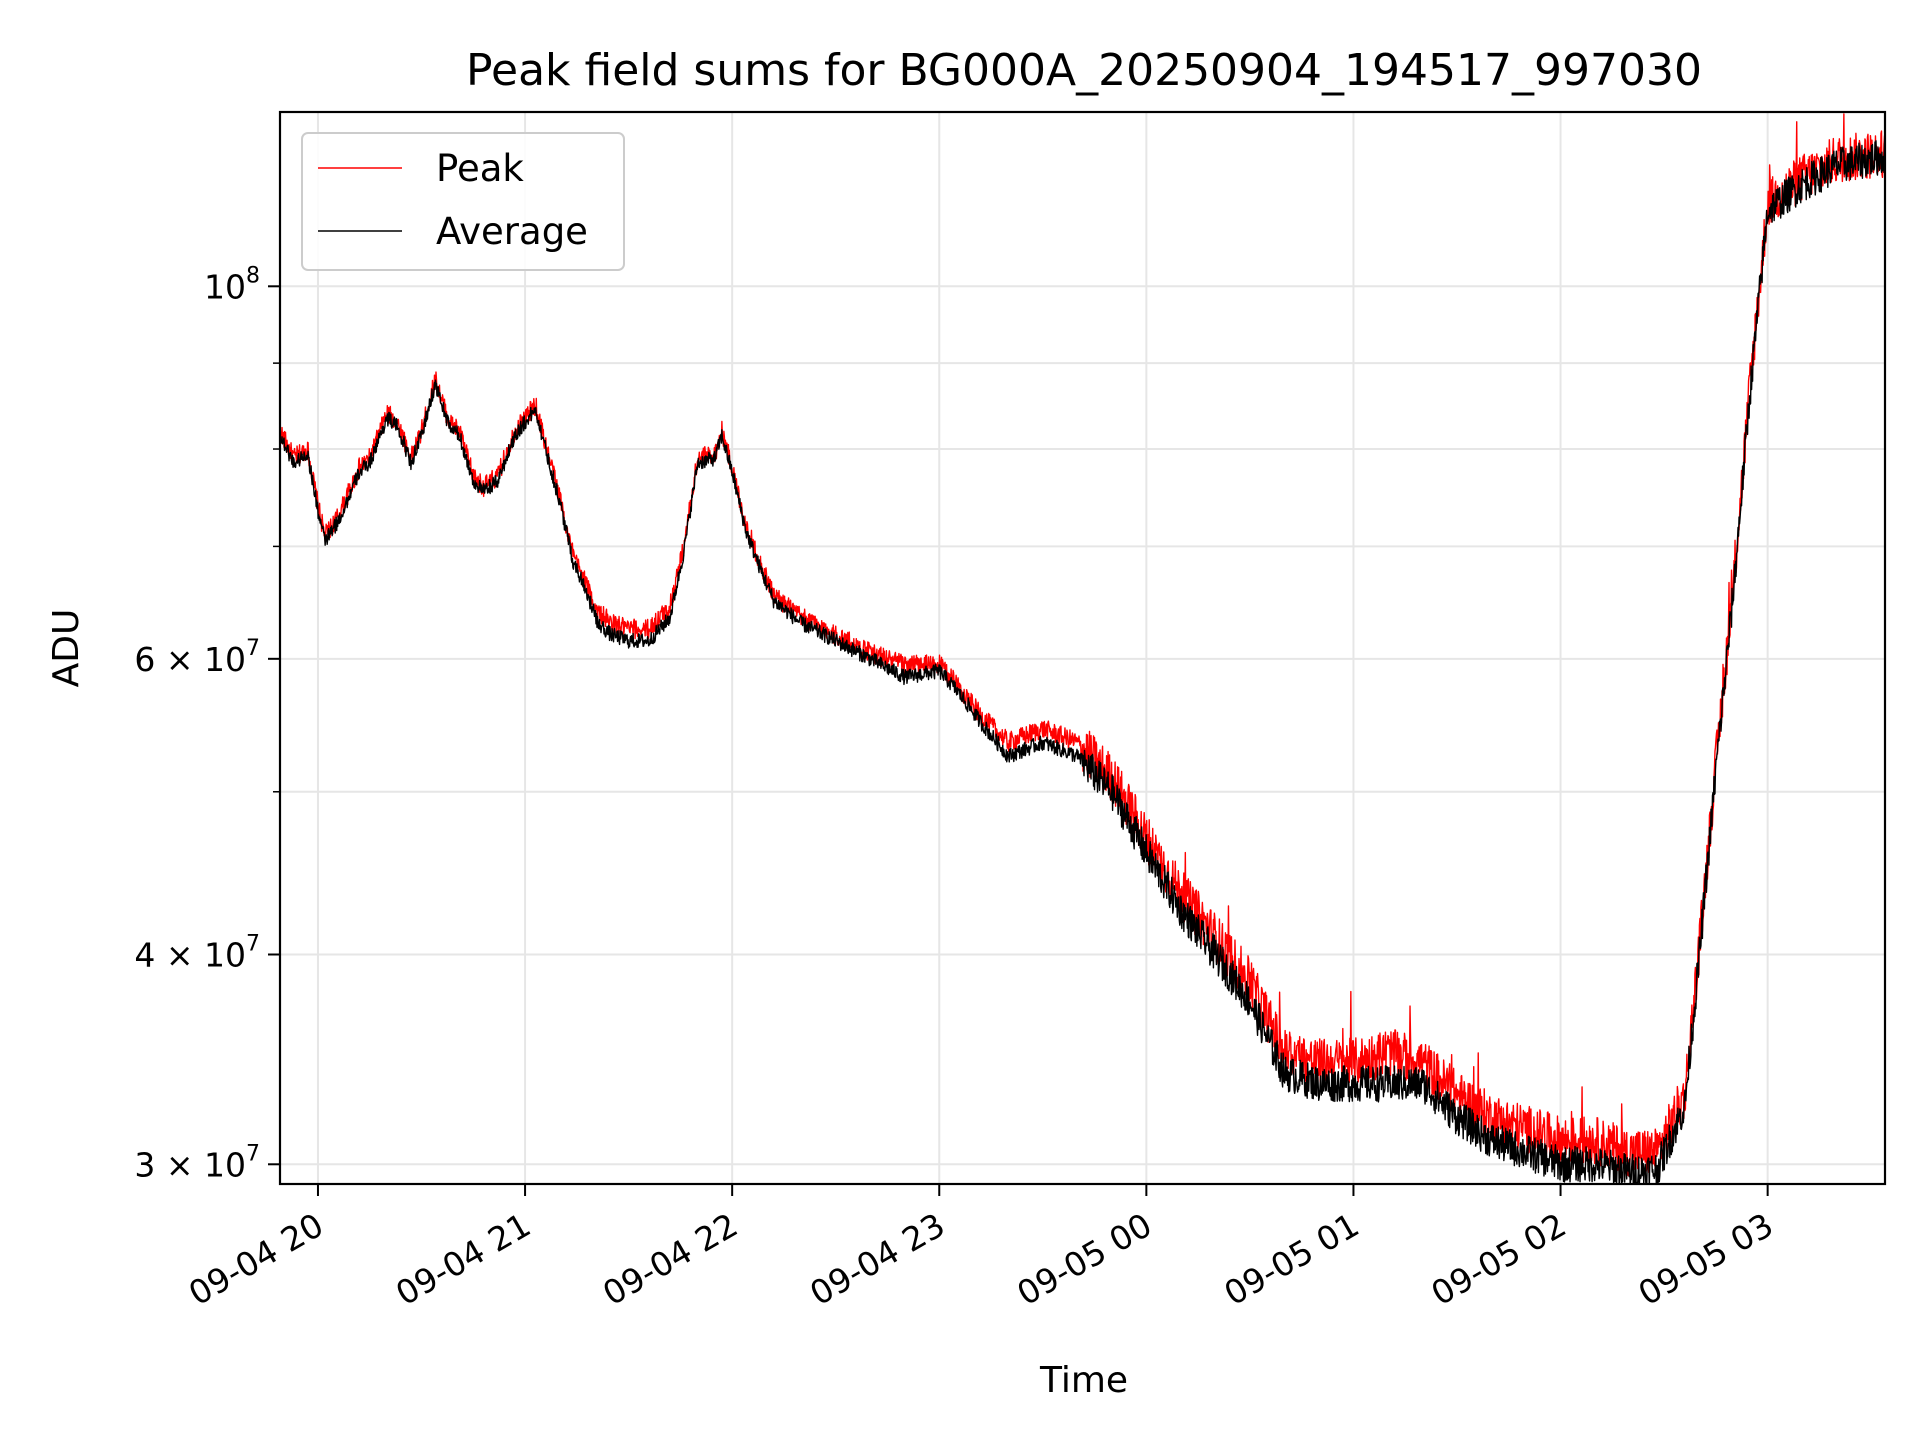 The height and width of the screenshot is (1440, 1920). What do you see at coordinates (463, 201) in the screenshot?
I see `legend: Peak Average` at bounding box center [463, 201].